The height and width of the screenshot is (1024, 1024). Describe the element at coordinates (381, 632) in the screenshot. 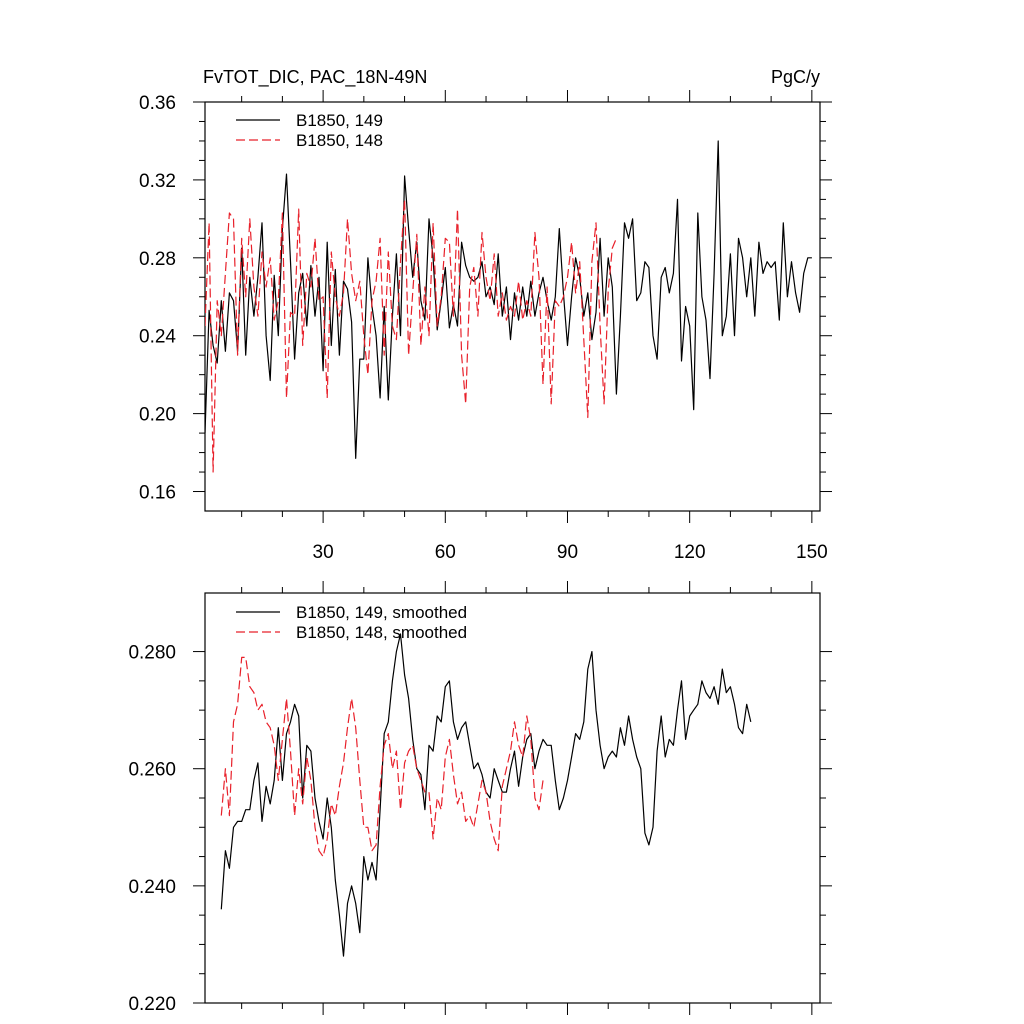

I see `legend-label: B1850, 148, smoothed` at that location.